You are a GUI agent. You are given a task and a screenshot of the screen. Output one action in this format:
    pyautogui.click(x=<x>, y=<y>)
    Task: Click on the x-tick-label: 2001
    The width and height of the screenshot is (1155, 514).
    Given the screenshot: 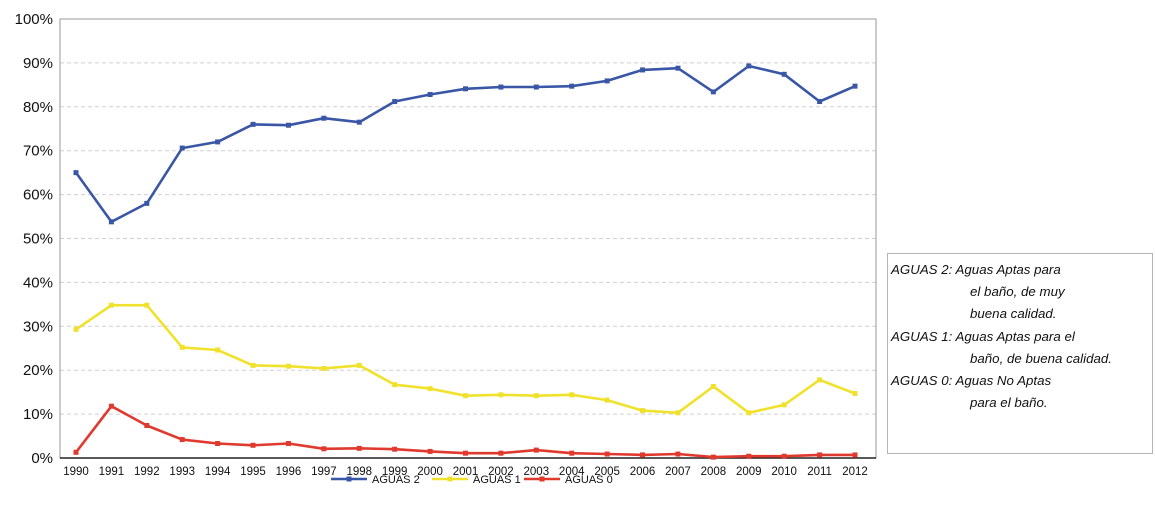 What is the action you would take?
    pyautogui.click(x=466, y=472)
    